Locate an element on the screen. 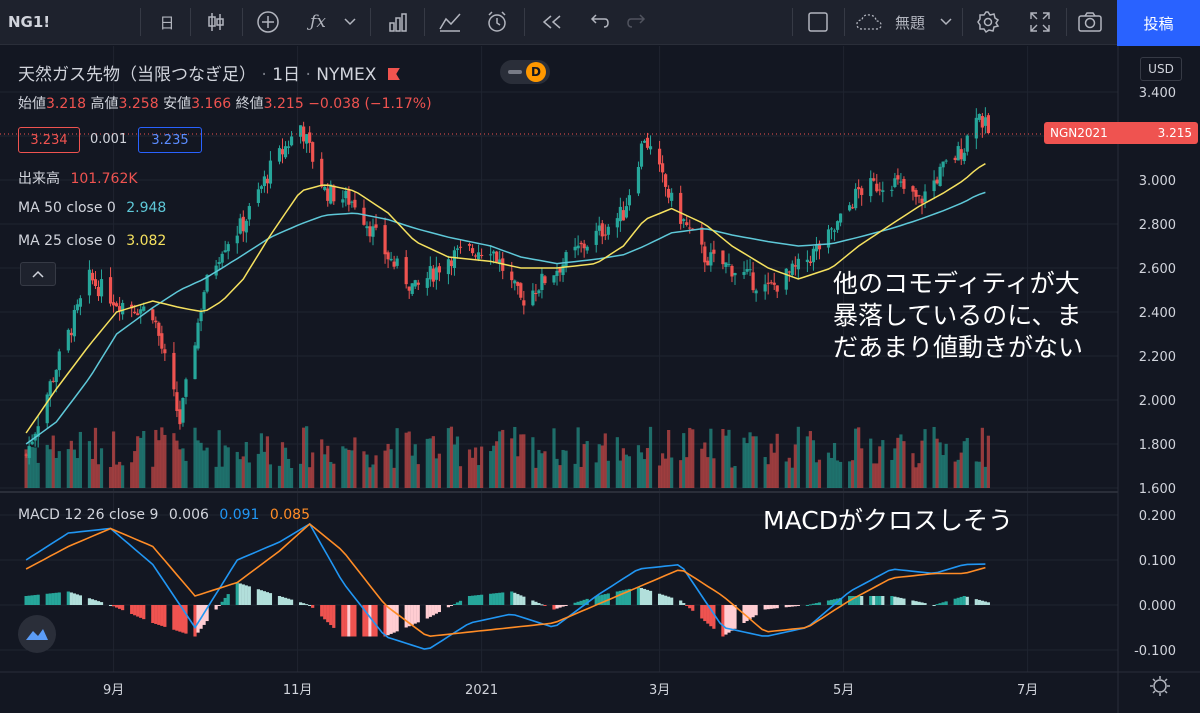 Image resolution: width=1200 pixels, height=713 pixels. interval-label: 1日 is located at coordinates (286, 75).